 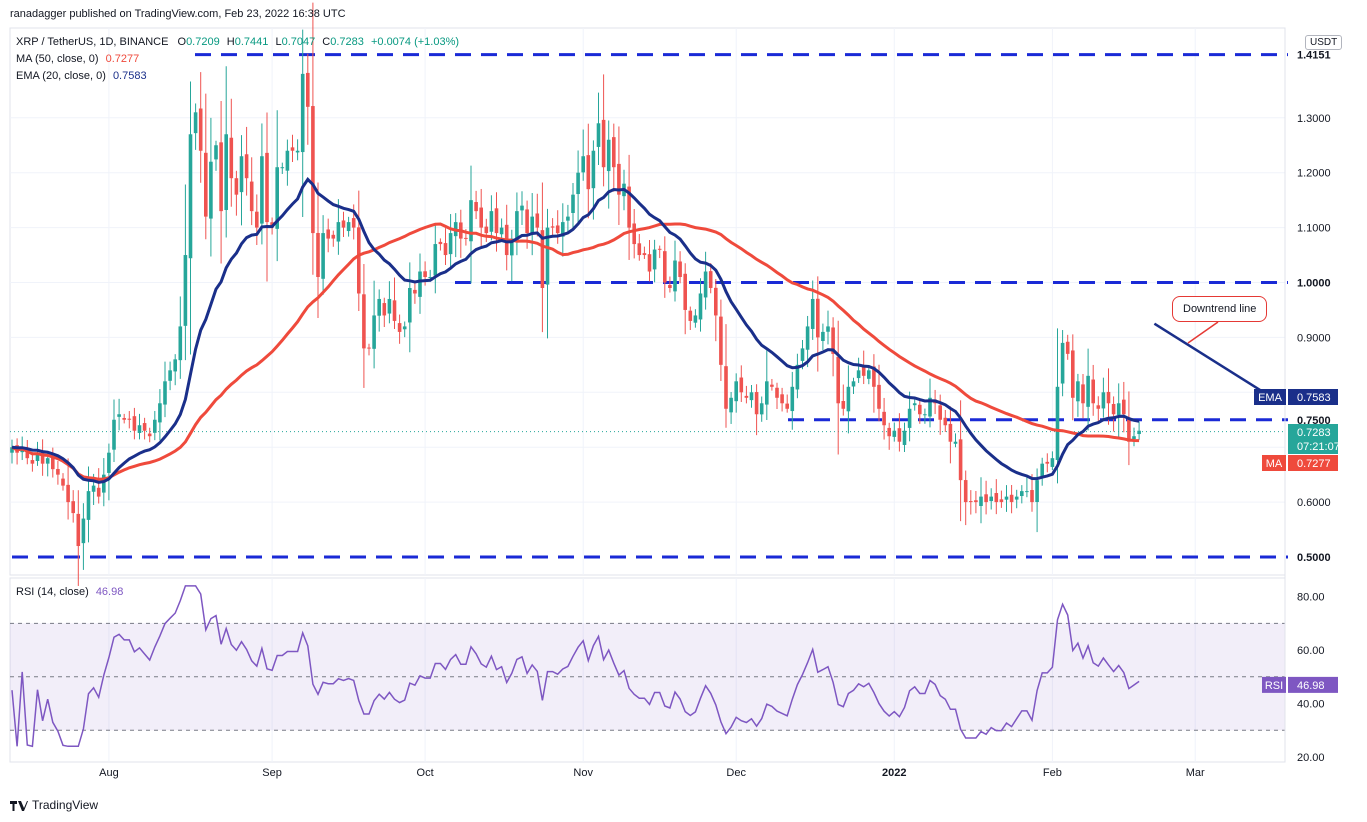 I want to click on currency-badge: USDT, so click(x=1324, y=42).